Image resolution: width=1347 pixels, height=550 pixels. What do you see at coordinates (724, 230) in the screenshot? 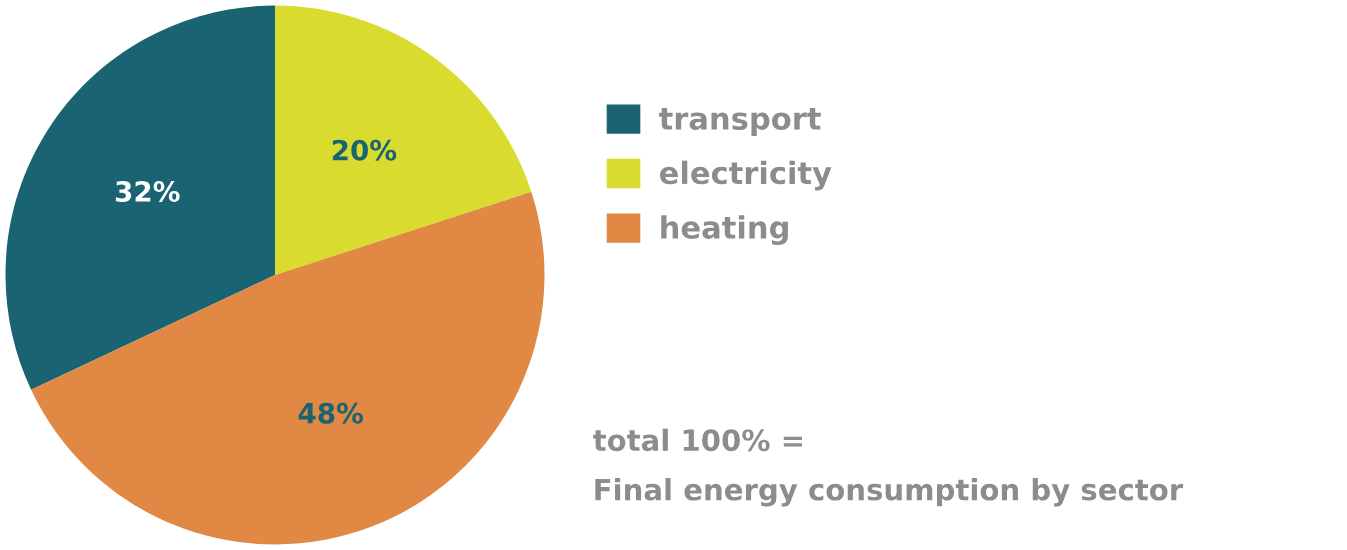
I see `legend-label: heating` at bounding box center [724, 230].